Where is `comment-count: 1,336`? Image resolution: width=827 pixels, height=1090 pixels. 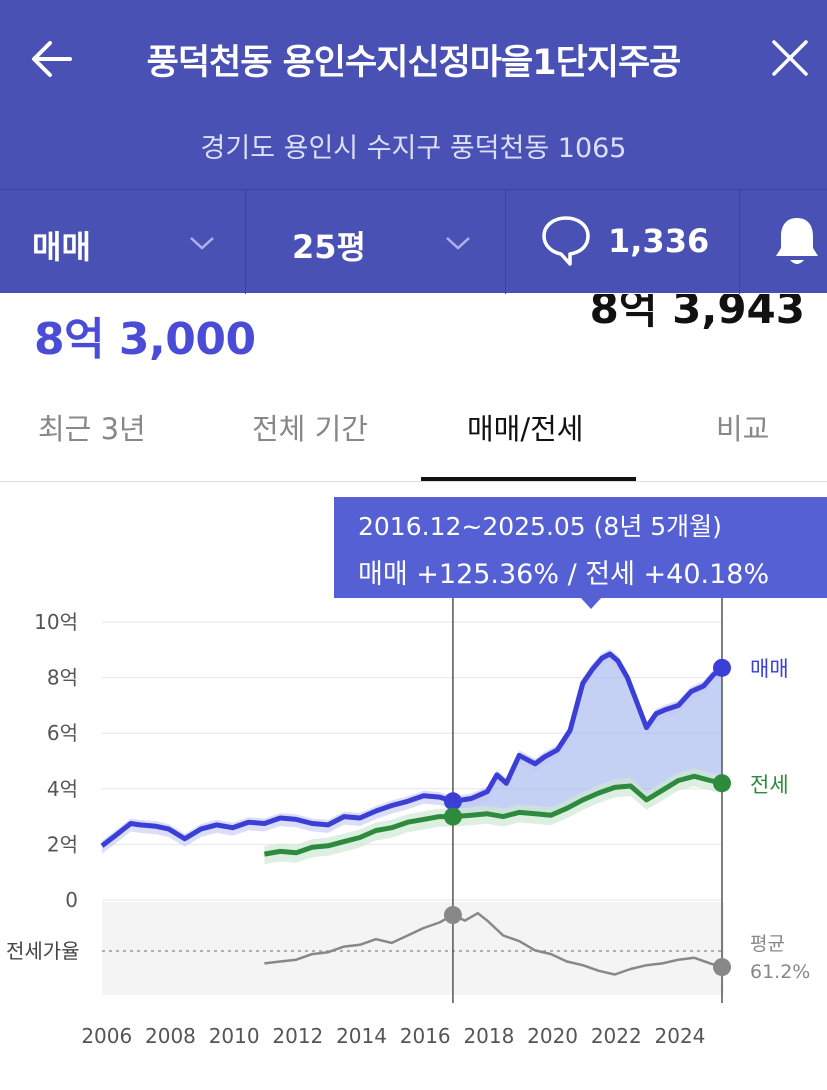 comment-count: 1,336 is located at coordinates (659, 241).